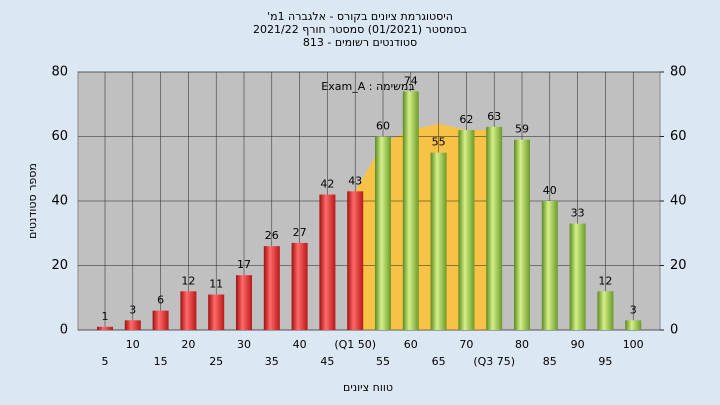 This screenshot has width=720, height=405. I want to click on y2-tick-label: 60, so click(678, 136).